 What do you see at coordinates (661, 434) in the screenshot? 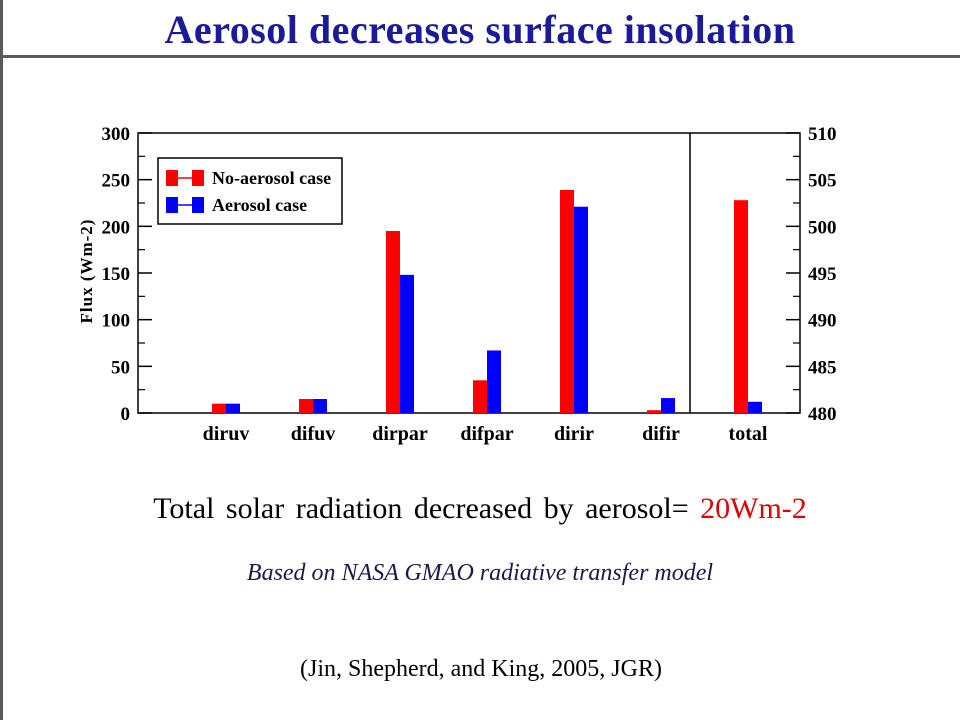
I see `category-label-difir: difir` at bounding box center [661, 434].